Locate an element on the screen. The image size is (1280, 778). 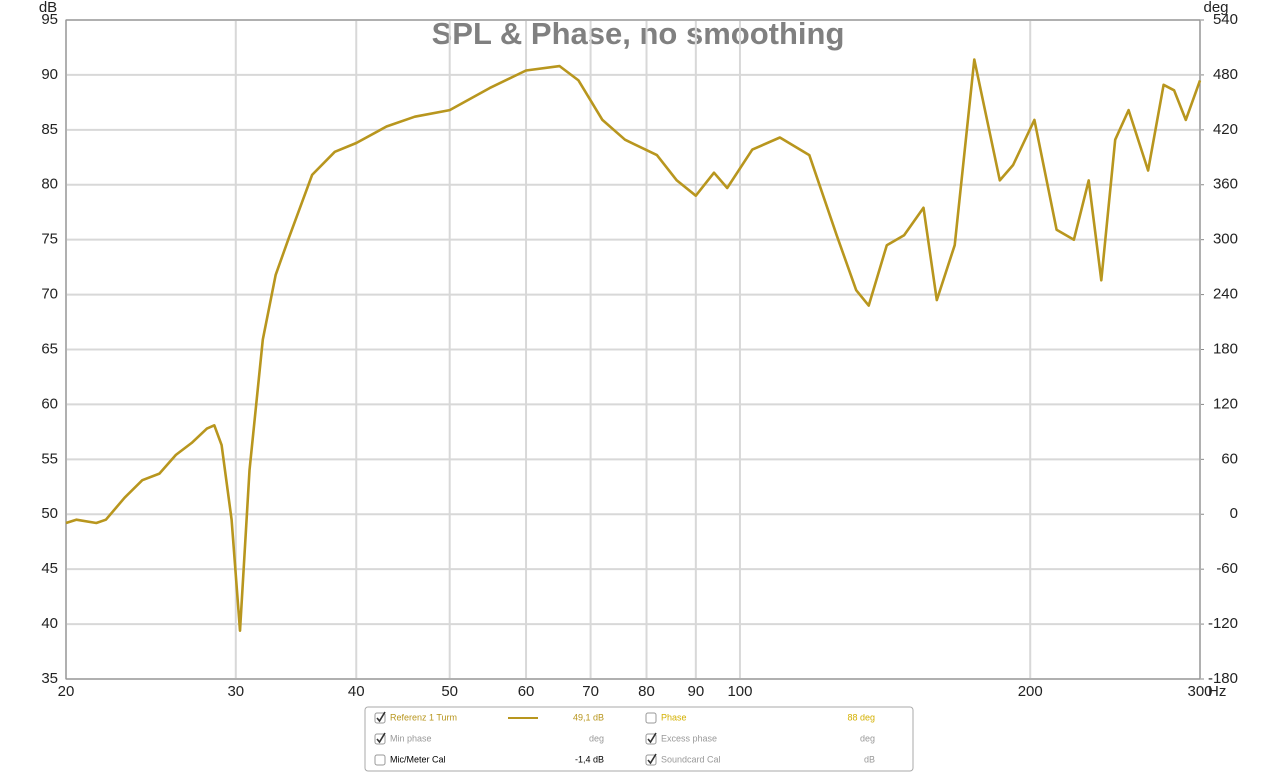
y2-tick-label: -180 is located at coordinates (1223, 678).